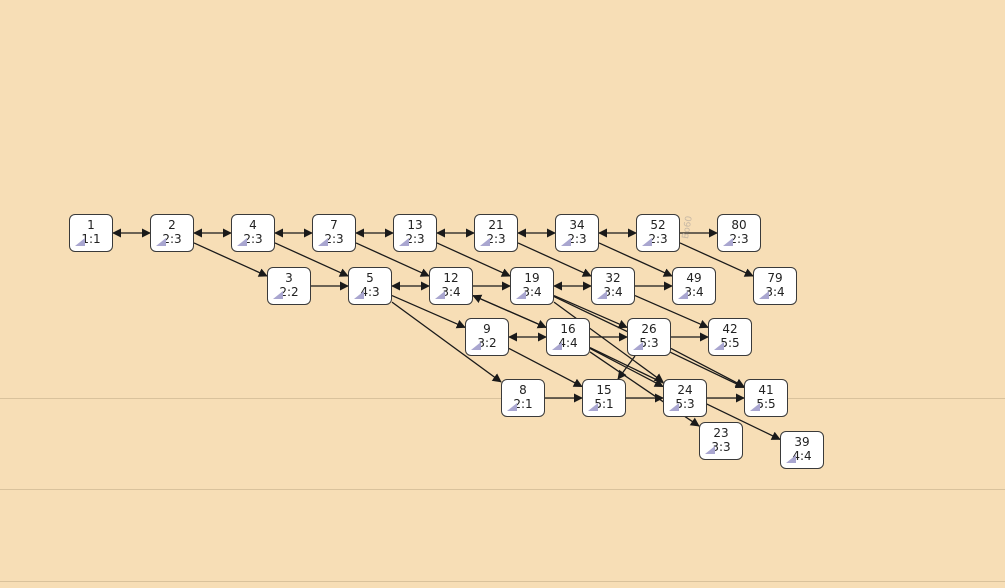 This screenshot has height=588, width=1005. What do you see at coordinates (568, 329) in the screenshot?
I see `node-id-label: 16` at bounding box center [568, 329].